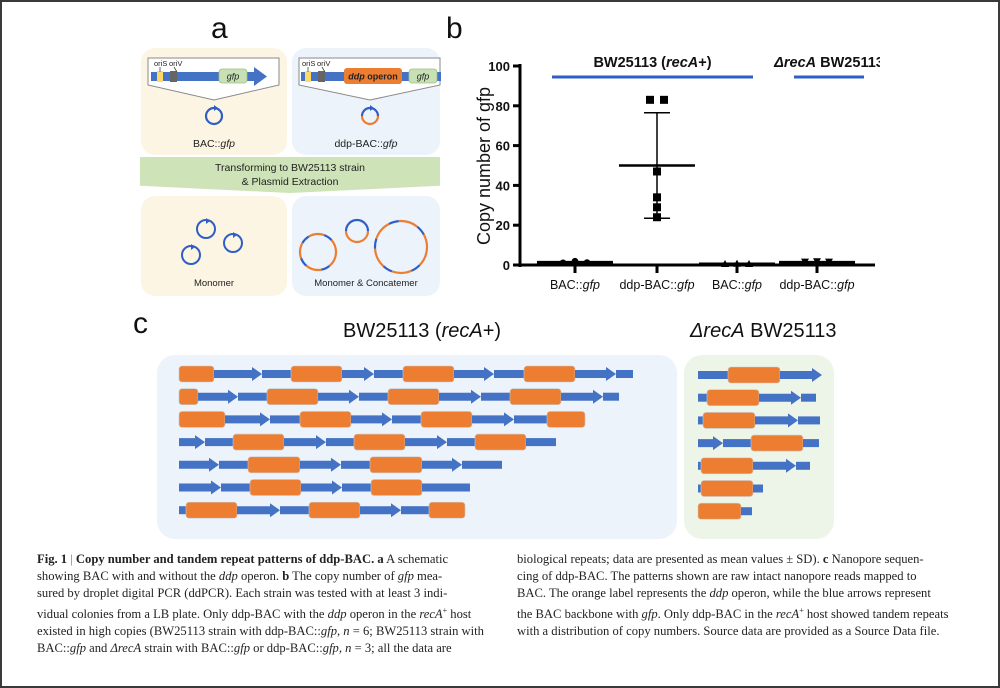 This screenshot has width=1000, height=688. I want to click on recA-plus-reads, so click(405, 442).